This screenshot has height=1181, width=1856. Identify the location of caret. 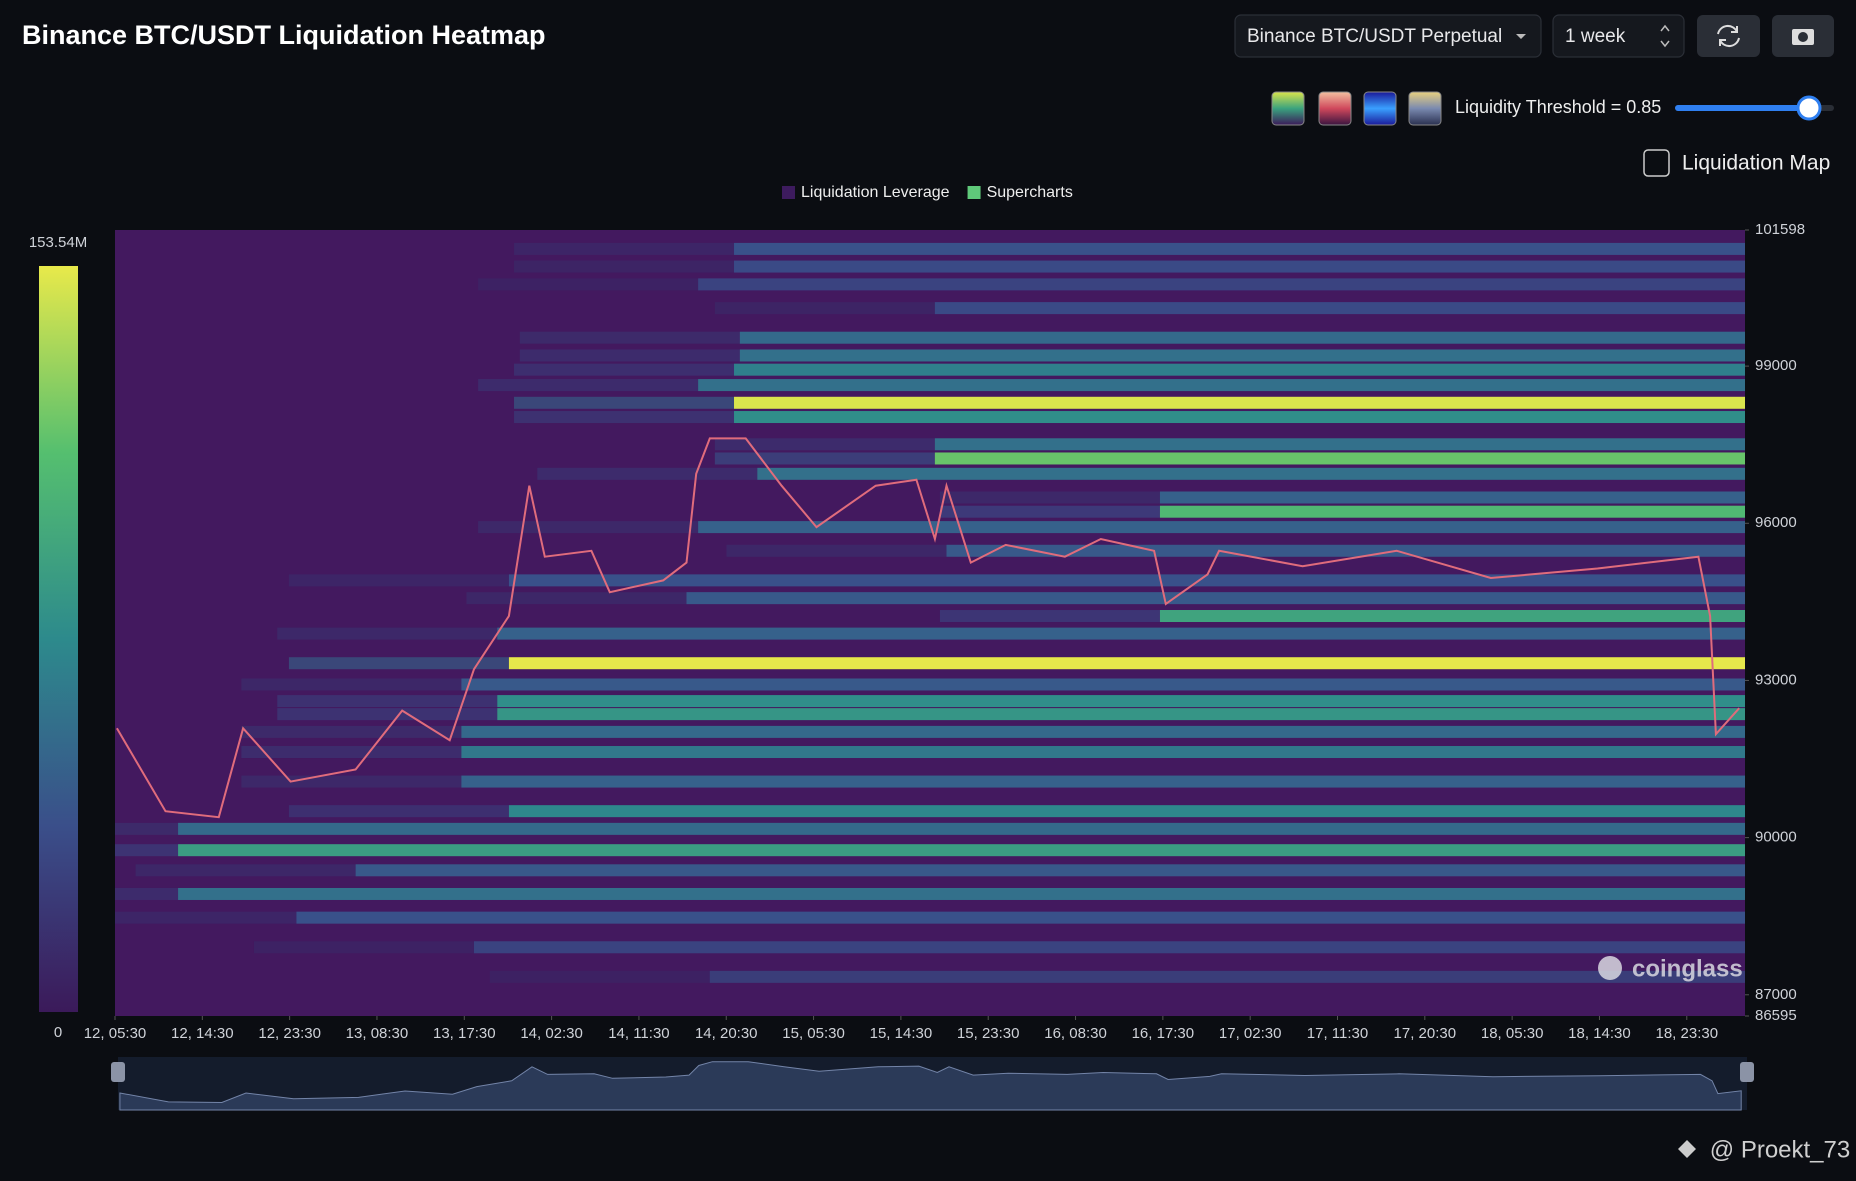
(1521, 36).